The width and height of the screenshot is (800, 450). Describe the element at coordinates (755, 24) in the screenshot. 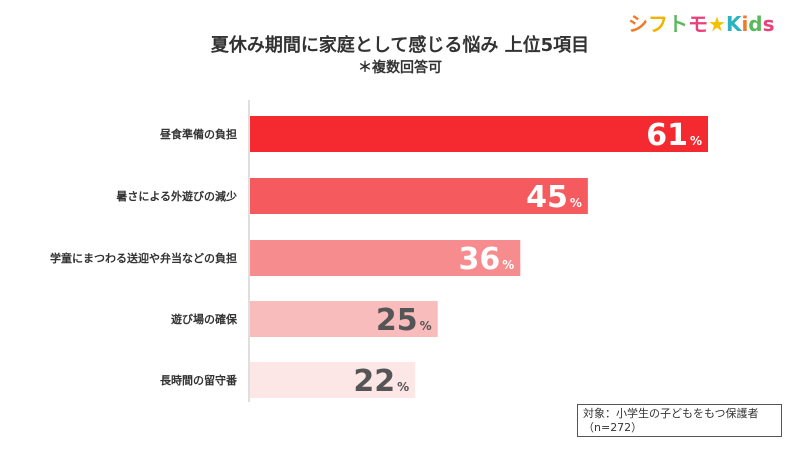

I see `logo-char-7: d` at that location.